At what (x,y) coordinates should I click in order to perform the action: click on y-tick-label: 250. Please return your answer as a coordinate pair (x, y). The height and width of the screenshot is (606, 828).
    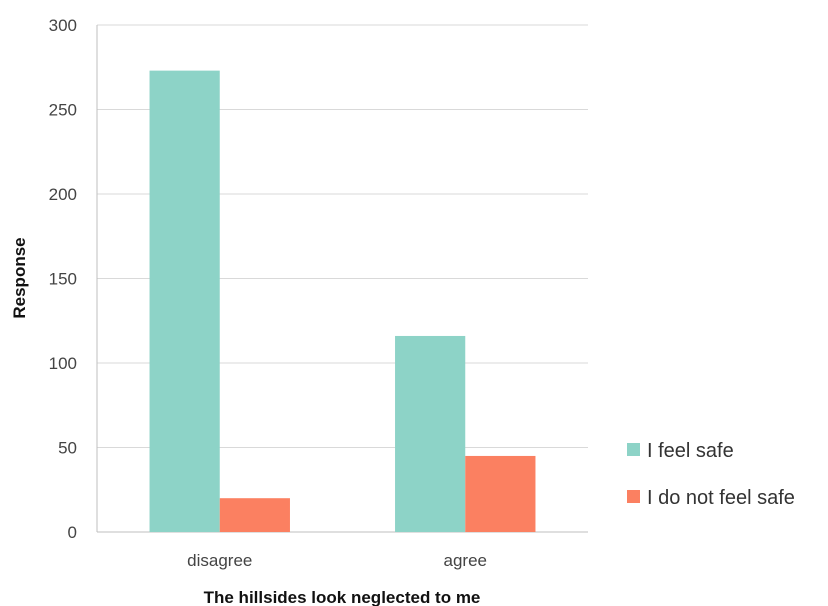
    Looking at the image, I should click on (63, 110).